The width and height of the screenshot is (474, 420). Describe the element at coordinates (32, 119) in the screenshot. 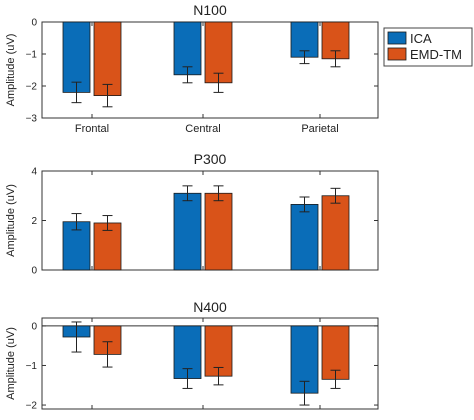

I see `y-tick-label: −3` at that location.